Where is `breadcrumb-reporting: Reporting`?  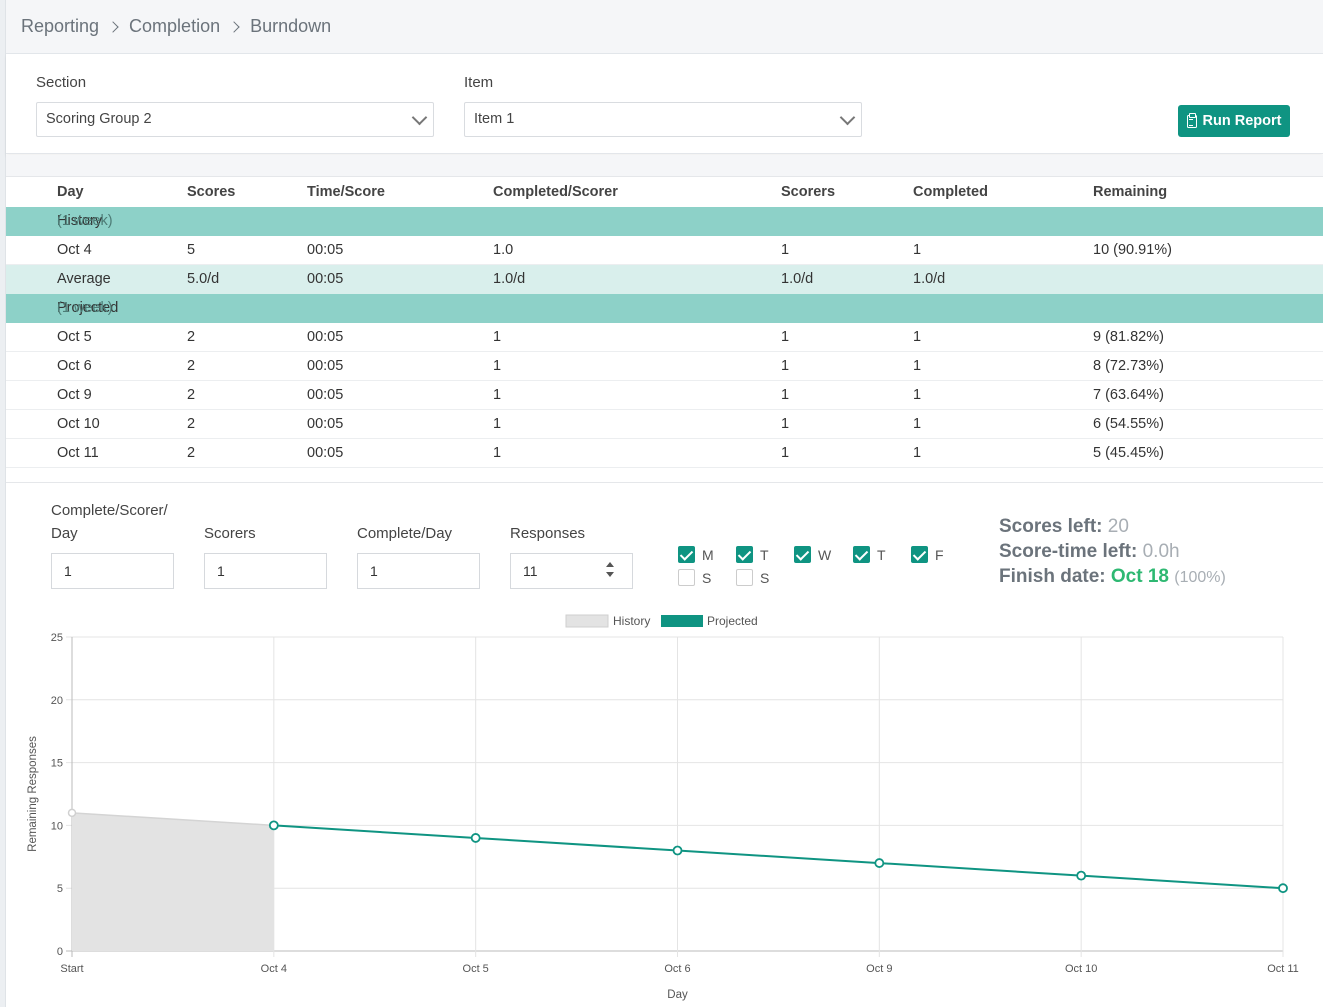
breadcrumb-reporting: Reporting is located at coordinates (60, 26).